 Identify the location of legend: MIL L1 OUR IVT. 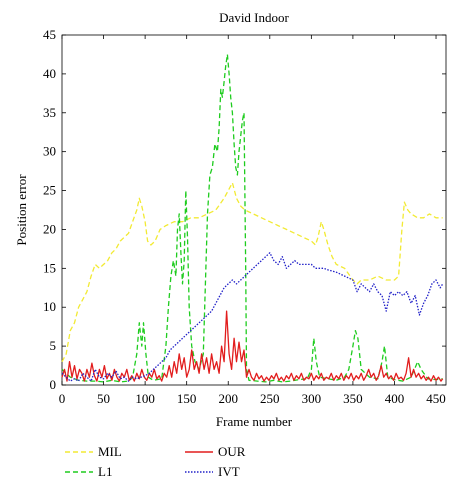
(155, 461).